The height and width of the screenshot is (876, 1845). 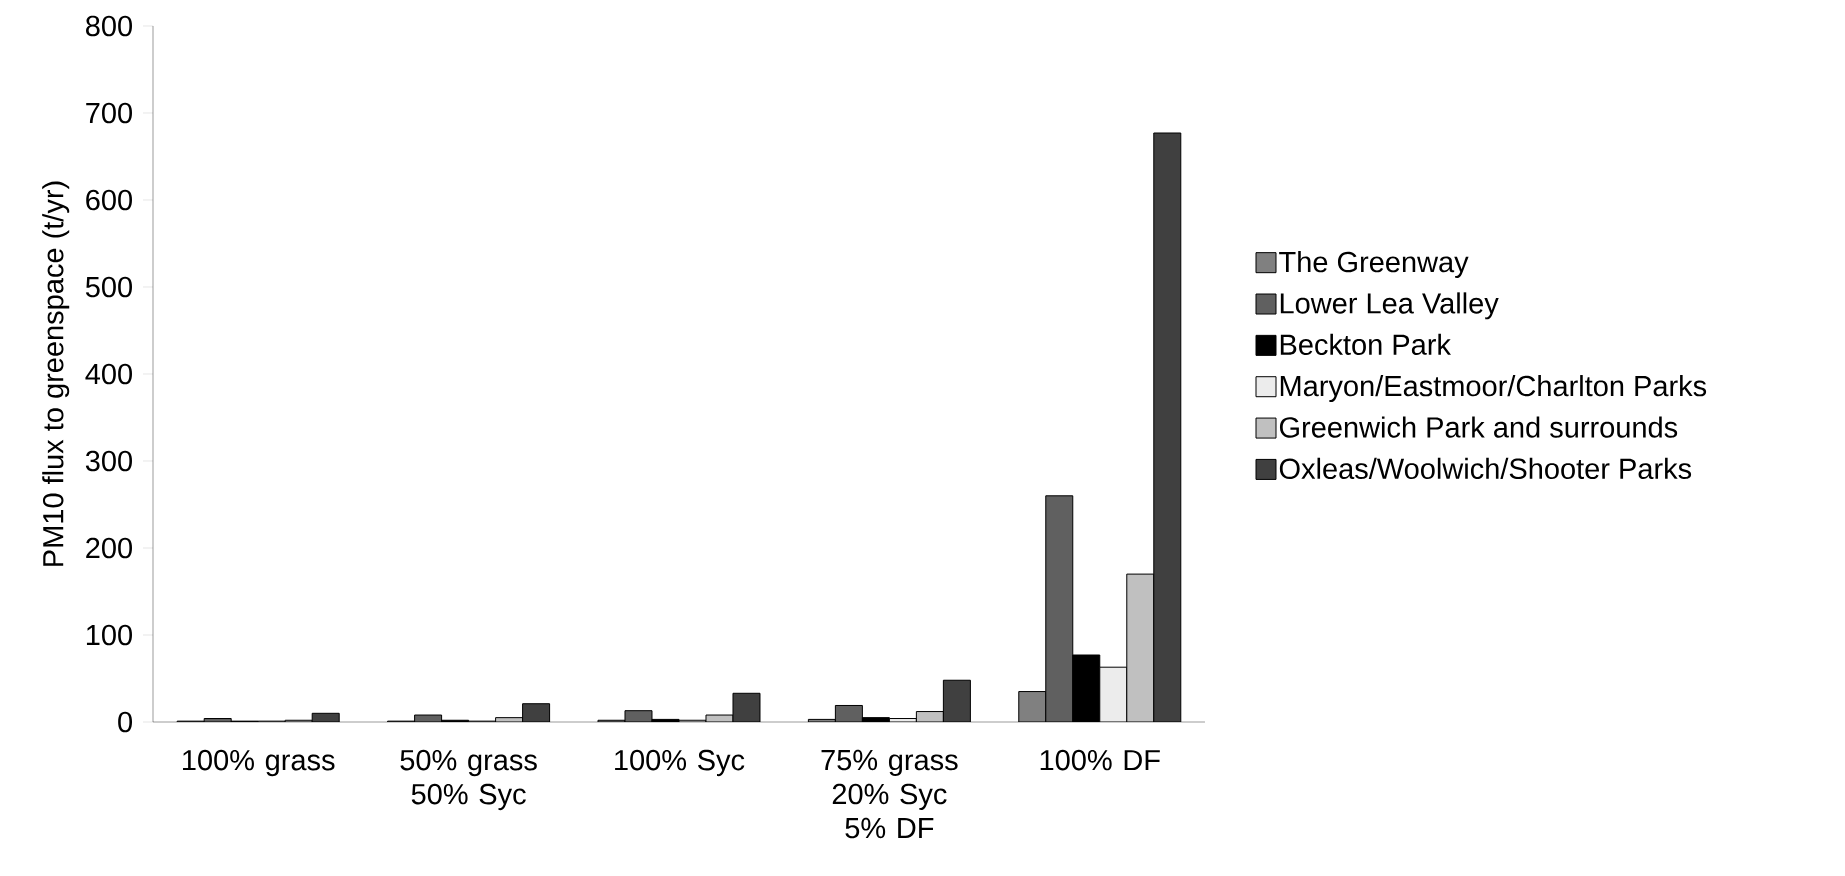 I want to click on y-tick-label: 600, so click(x=109, y=200).